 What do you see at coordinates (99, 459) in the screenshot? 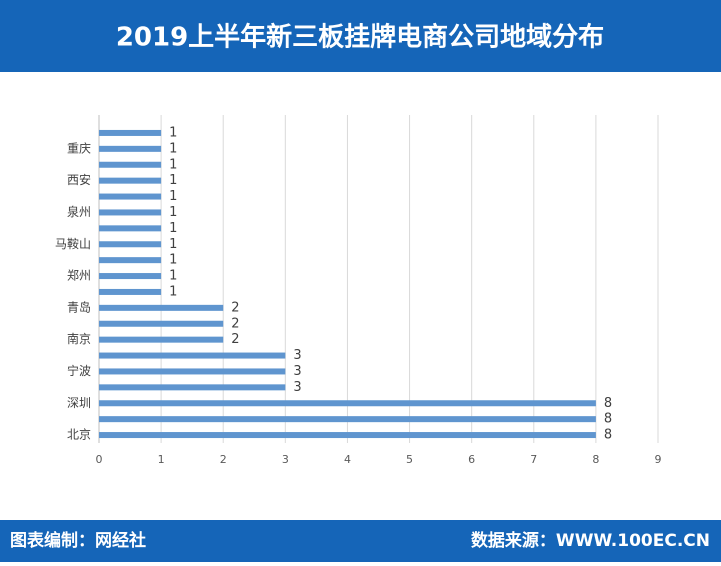
I see `x-tick-label: 0` at bounding box center [99, 459].